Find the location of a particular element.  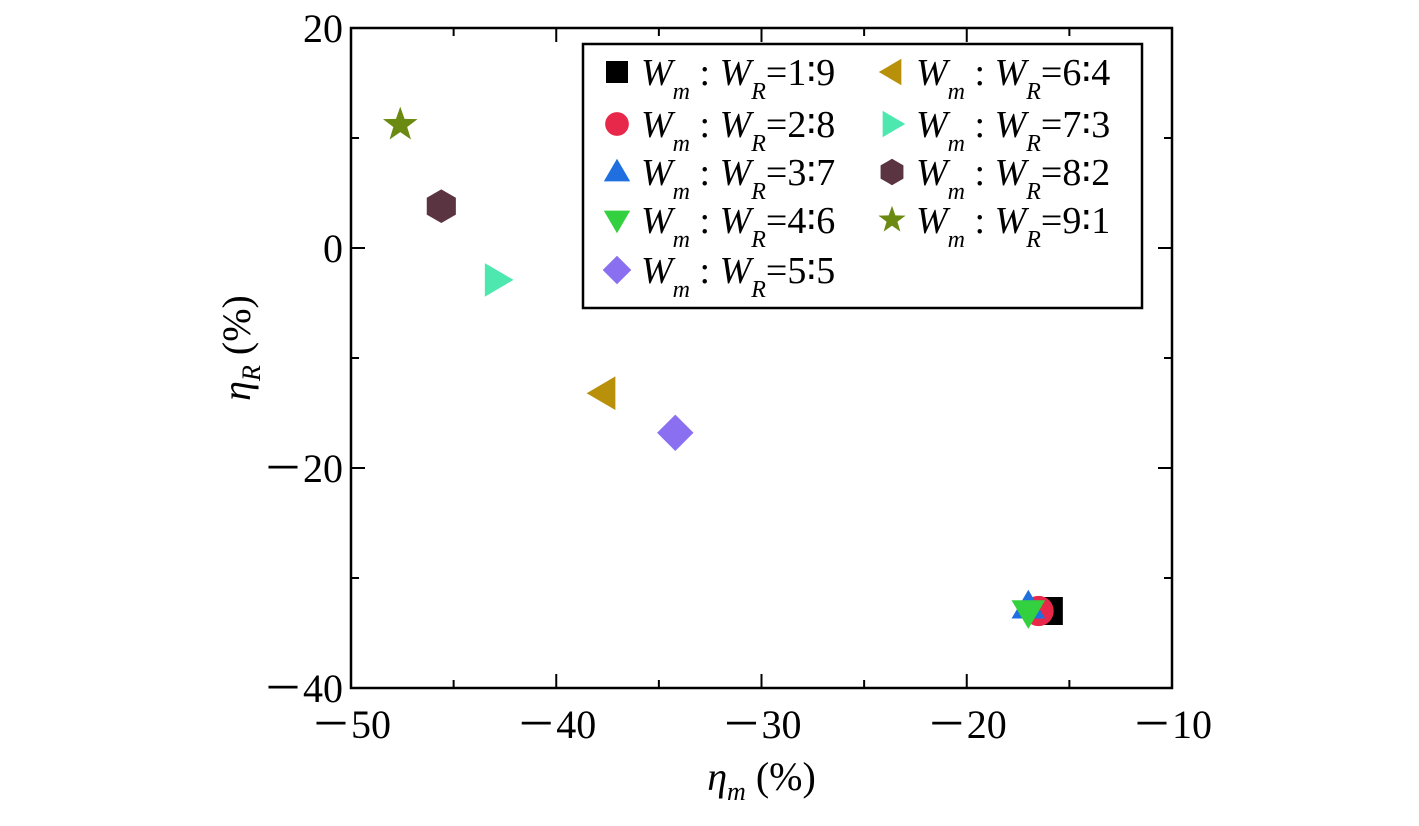

legend-item: Wm : WR=2∶8 is located at coordinates (720, 130).